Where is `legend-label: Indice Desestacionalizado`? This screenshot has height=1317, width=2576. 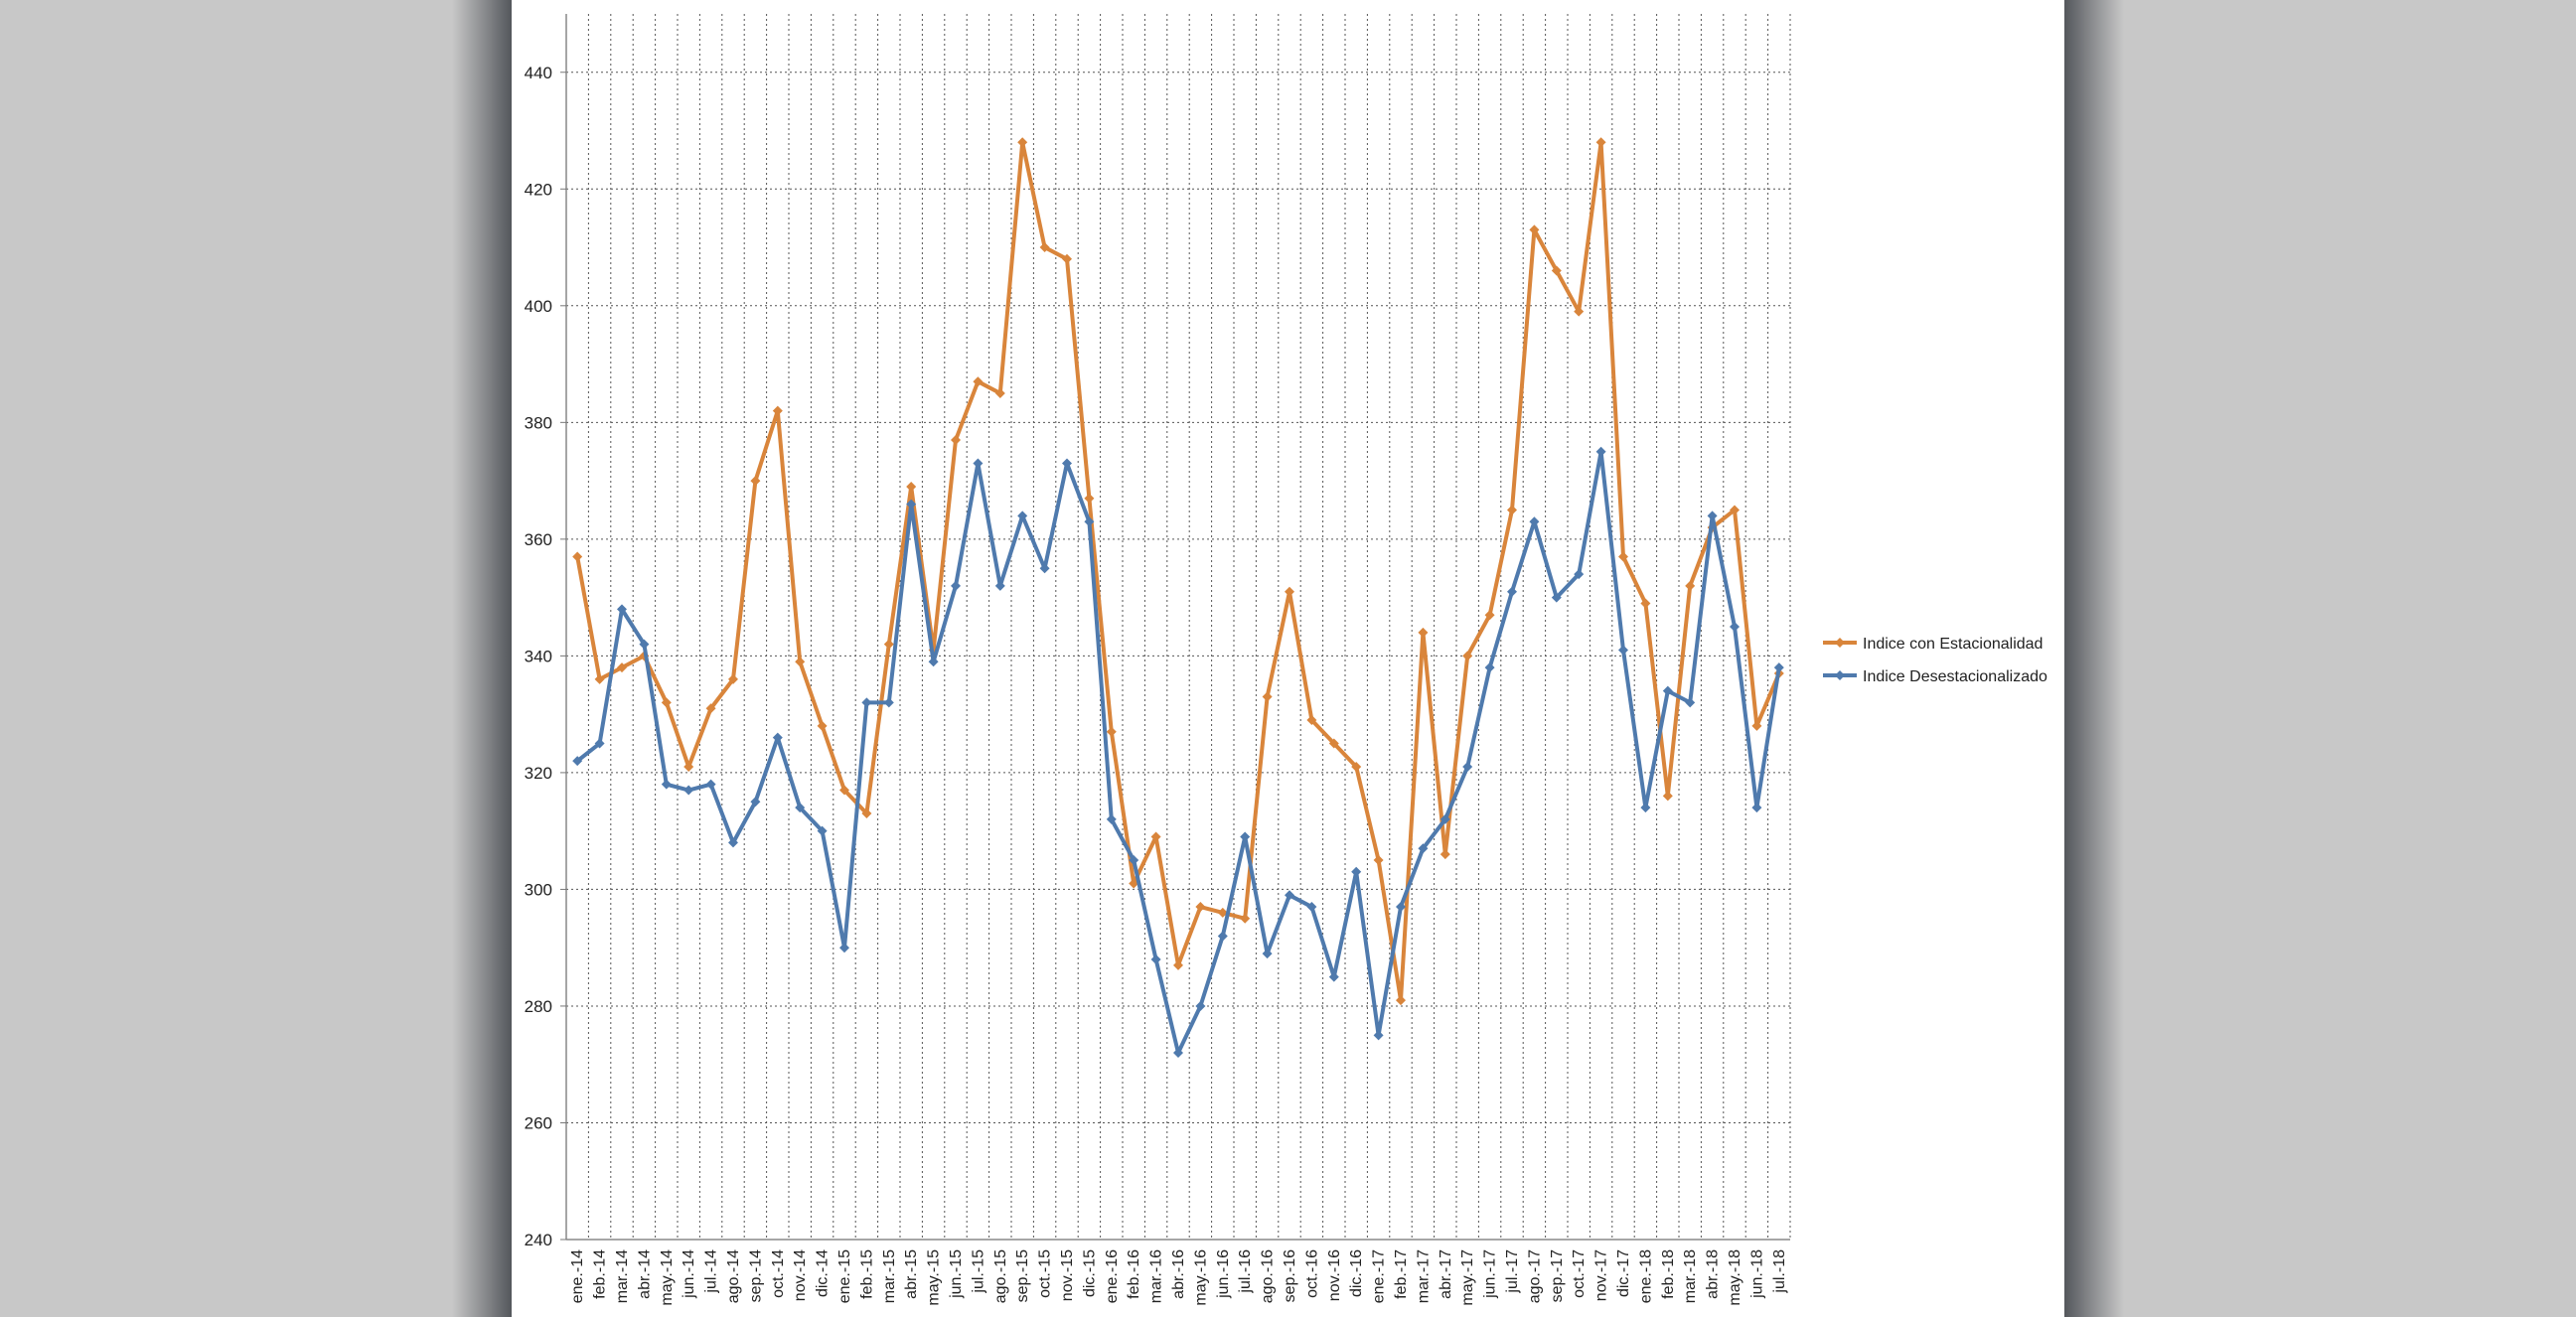
legend-label: Indice Desestacionalizado is located at coordinates (1955, 676).